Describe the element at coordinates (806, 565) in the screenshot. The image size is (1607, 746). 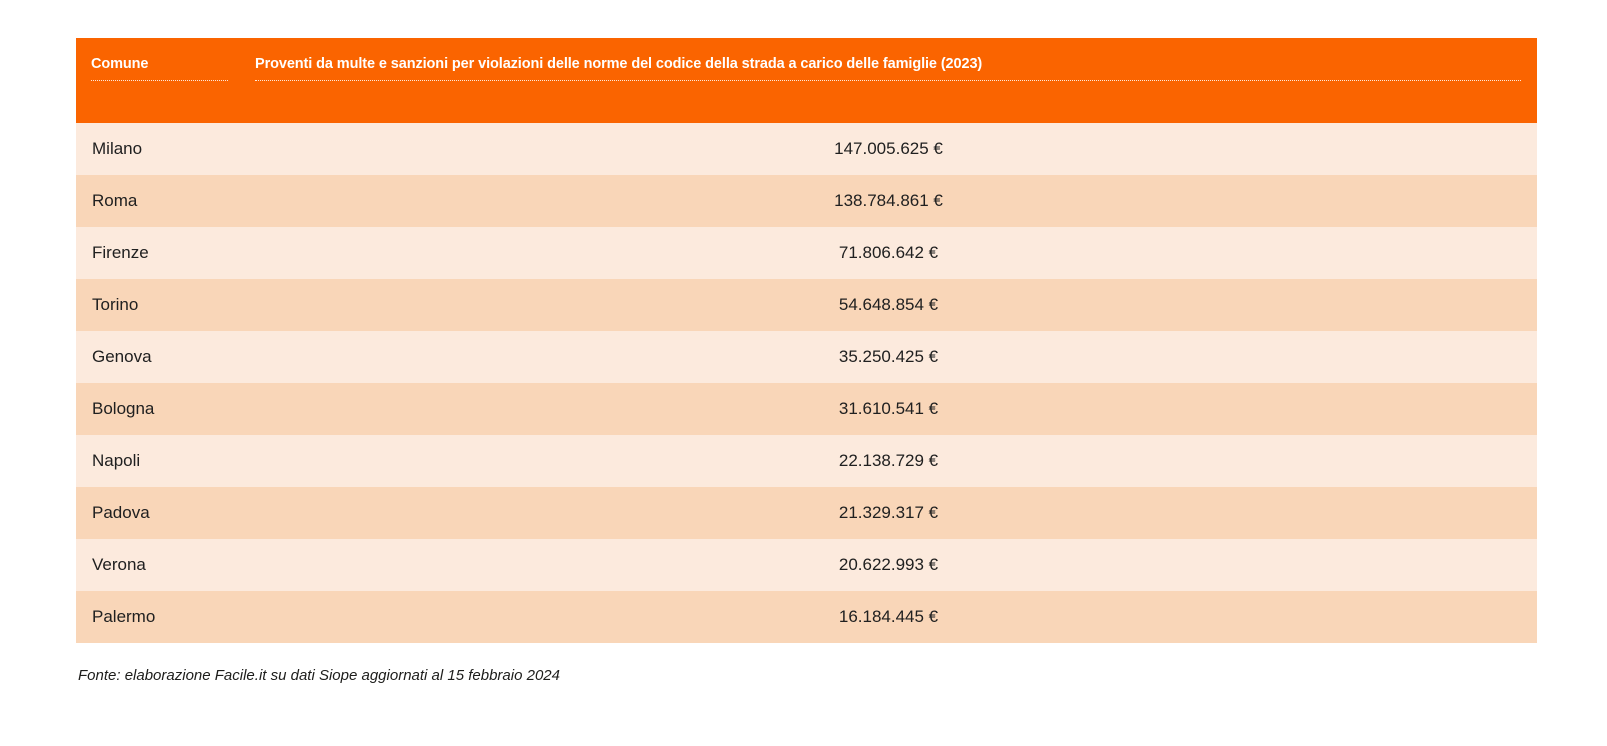
I see `table-row: Verona 20.622.993 €` at that location.